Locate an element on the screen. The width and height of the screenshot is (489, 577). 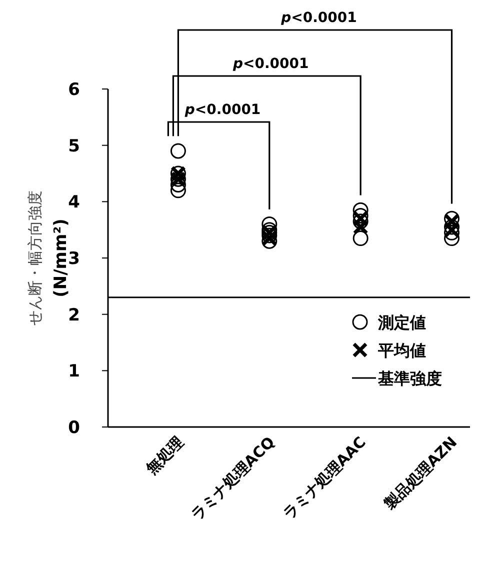
y-tick-label: 0 is located at coordinates (74, 428).